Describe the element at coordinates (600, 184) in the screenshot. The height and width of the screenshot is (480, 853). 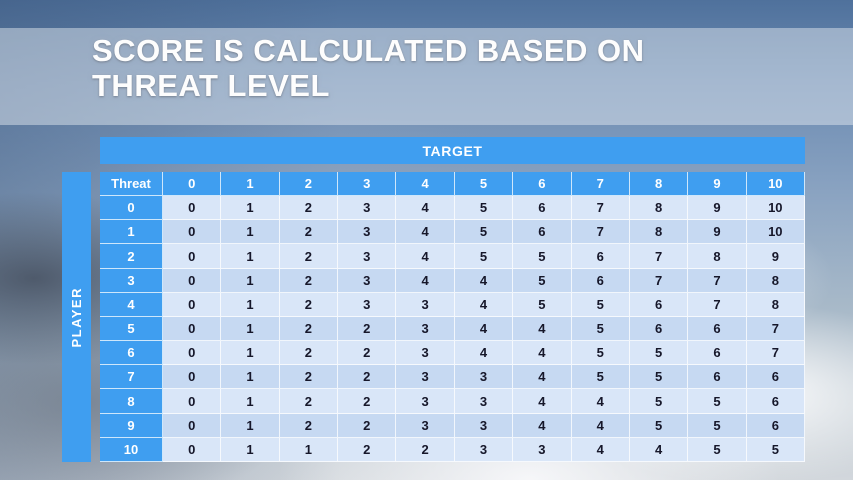
I see `column-header-cell: 7` at that location.